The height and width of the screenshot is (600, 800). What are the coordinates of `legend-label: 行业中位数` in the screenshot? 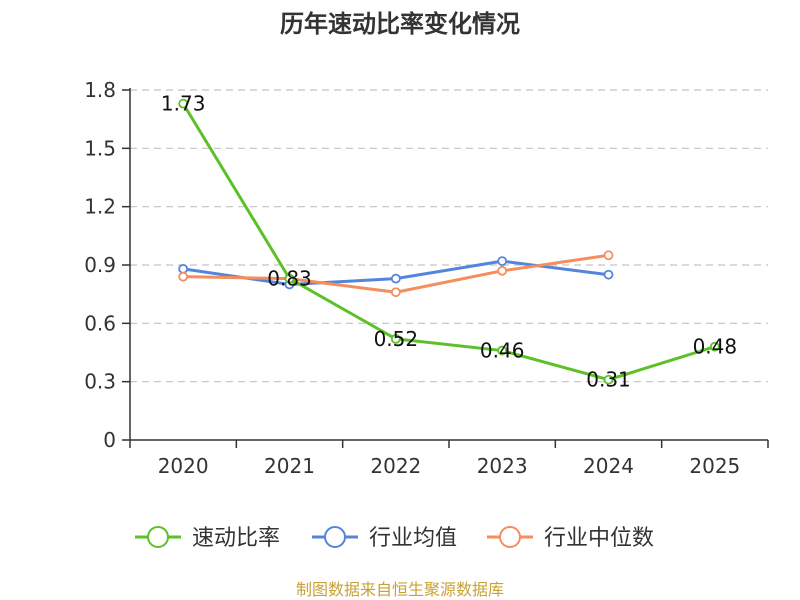 It's located at (599, 538).